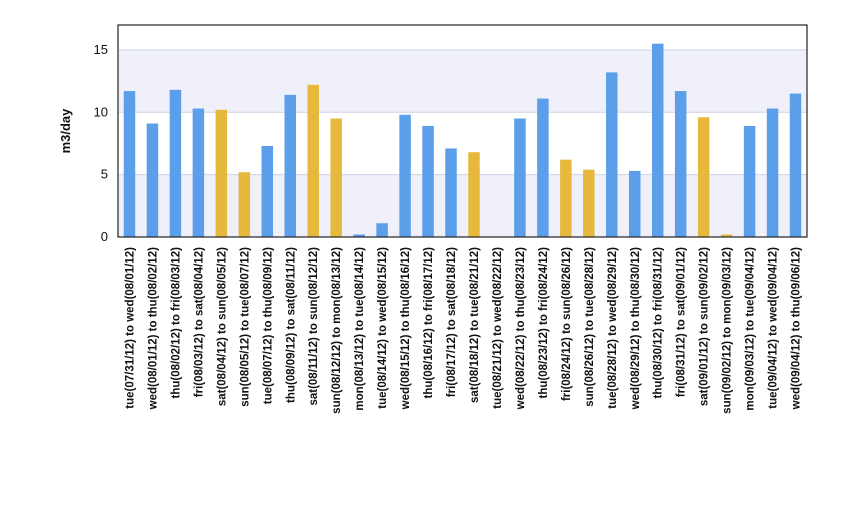 The image size is (846, 516). I want to click on x-tick-label: fri(08/24/12) to sun(08/26/12), so click(567, 324).